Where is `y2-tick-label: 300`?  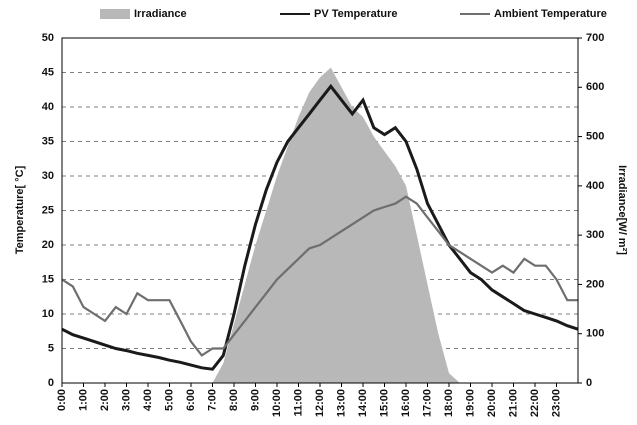
y2-tick-label: 300 is located at coordinates (595, 235).